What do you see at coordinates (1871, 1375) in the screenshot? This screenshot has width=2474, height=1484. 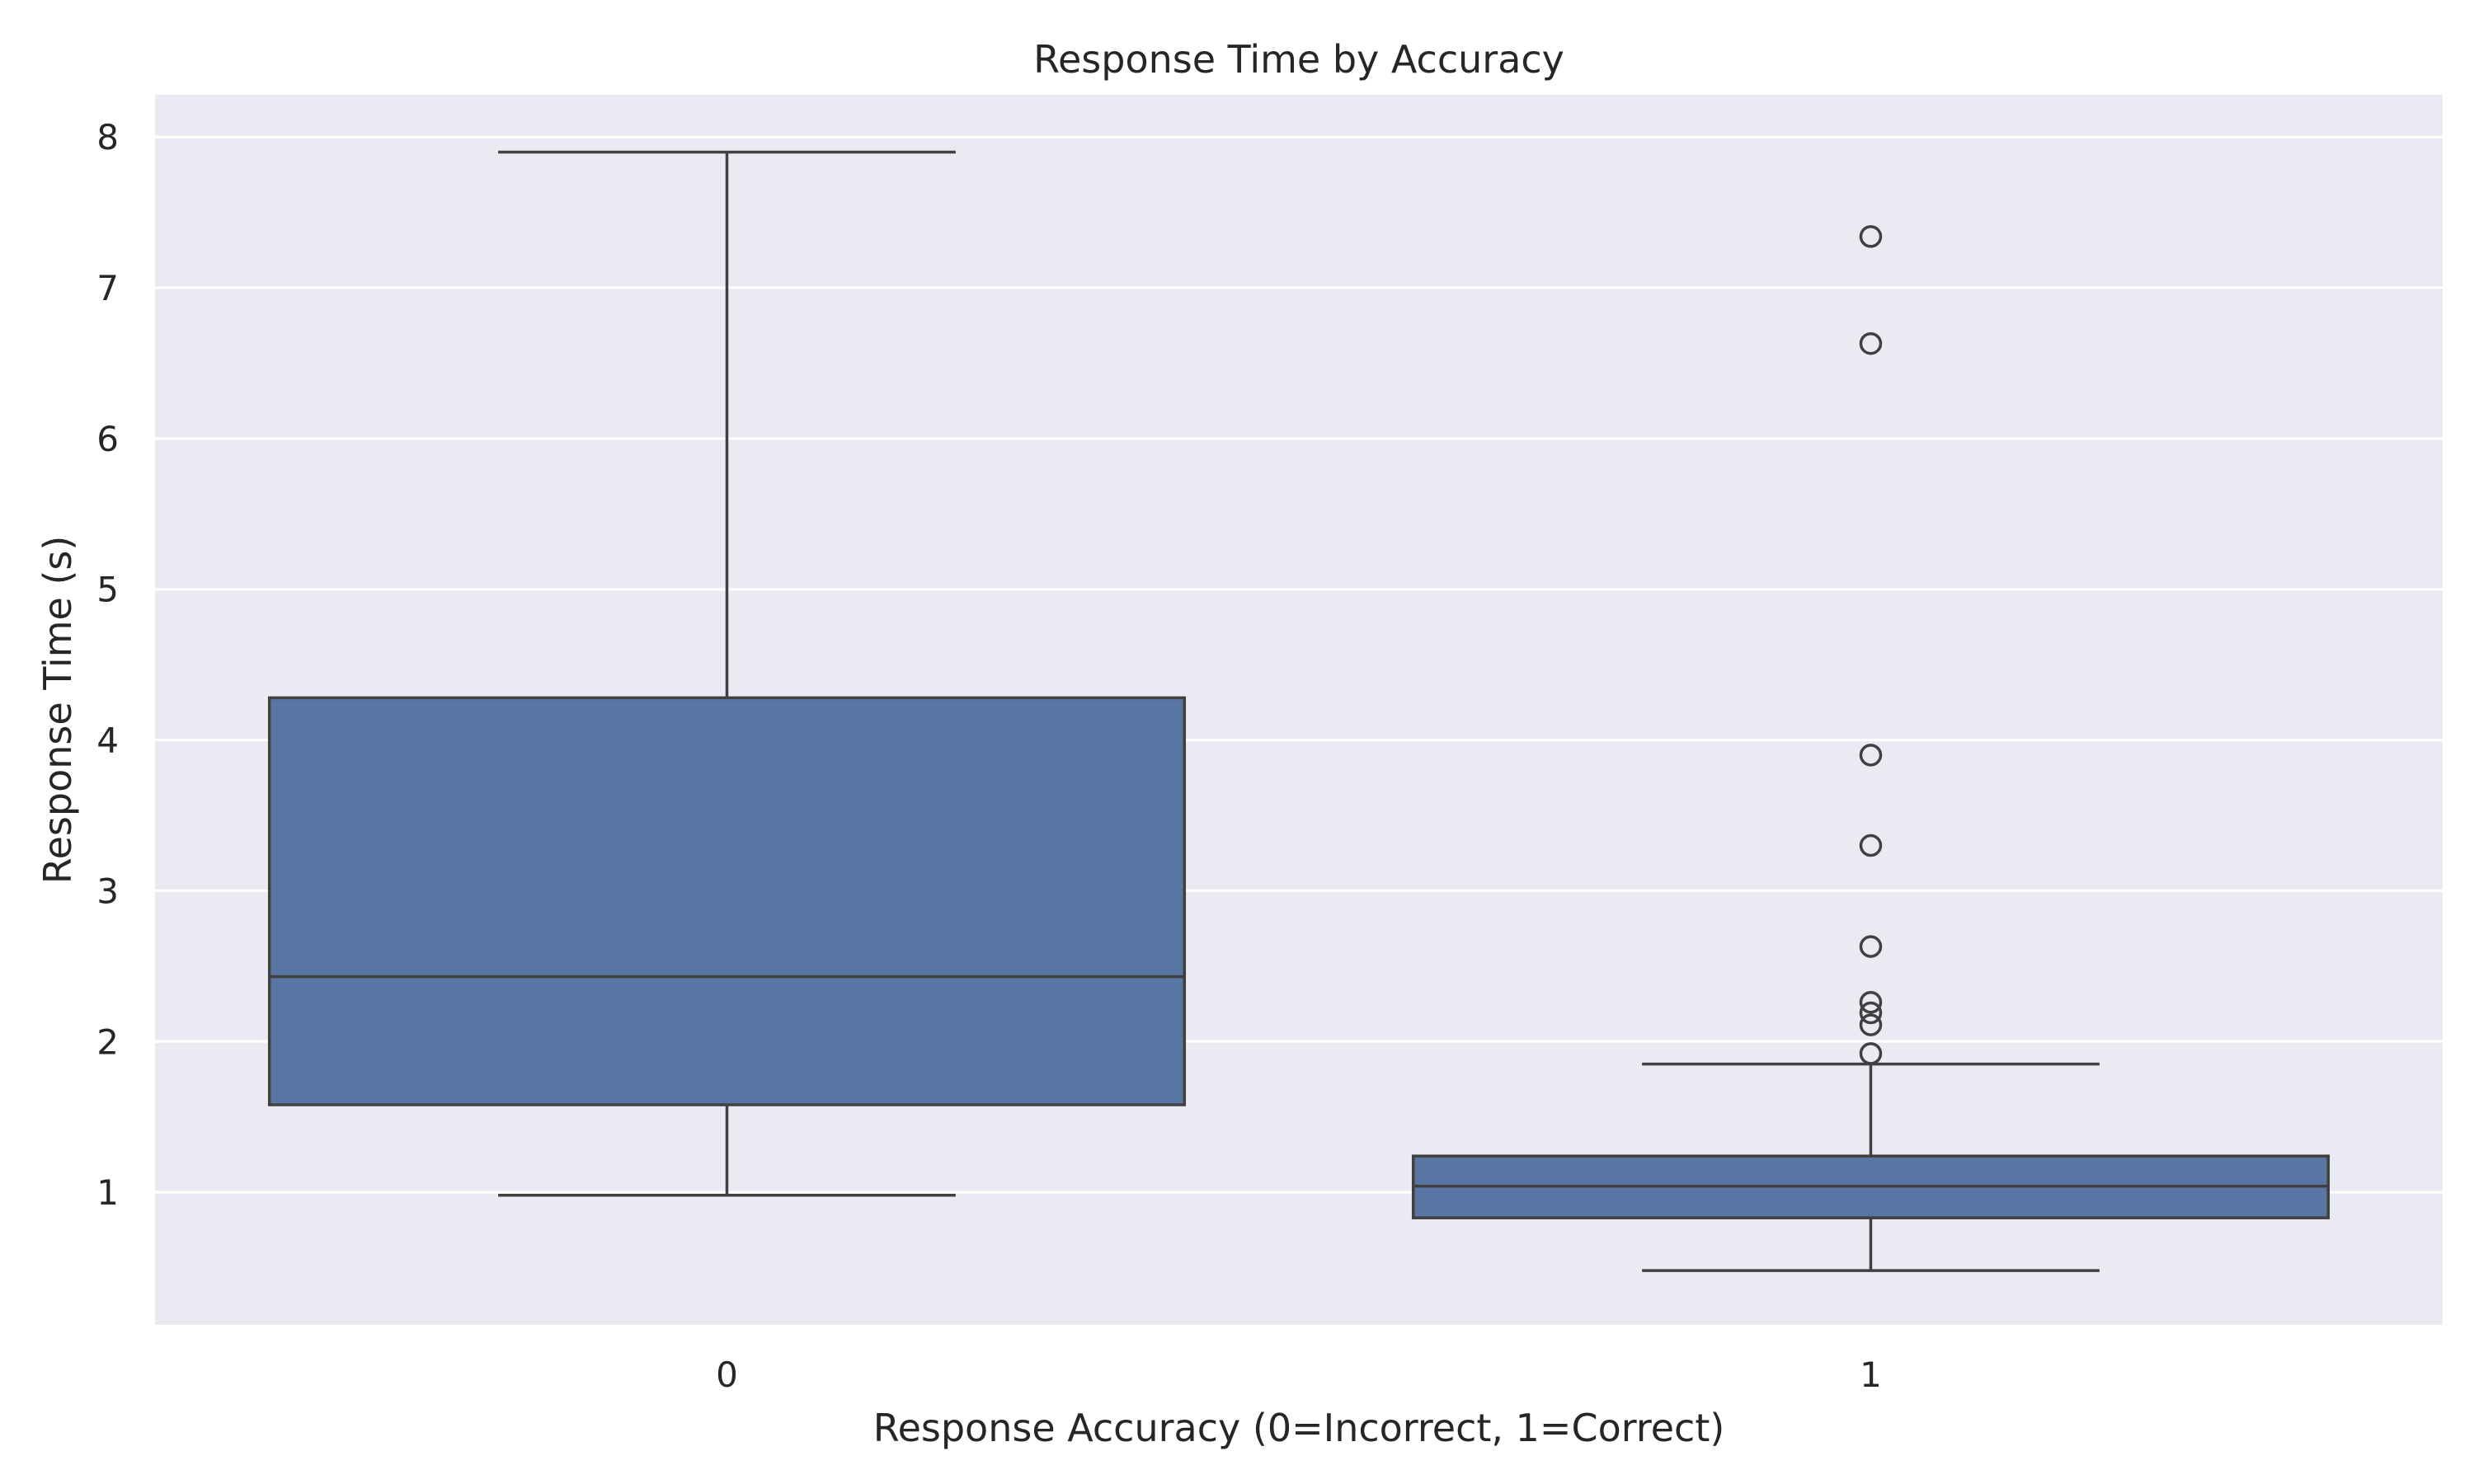 I see `x-tick-label-1: 1` at bounding box center [1871, 1375].